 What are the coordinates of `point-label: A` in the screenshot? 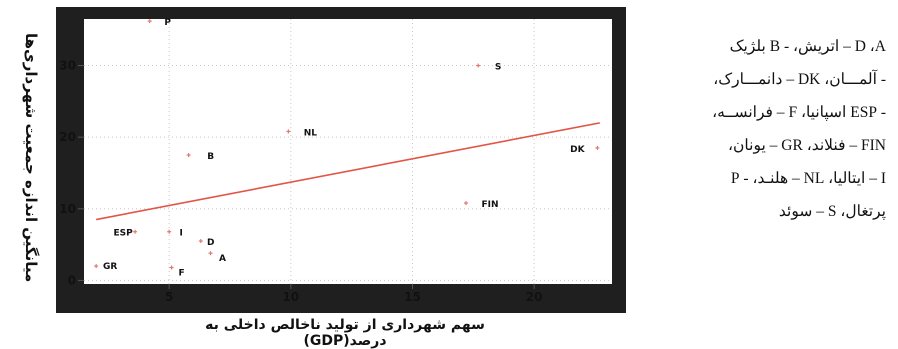 It's located at (222, 259).